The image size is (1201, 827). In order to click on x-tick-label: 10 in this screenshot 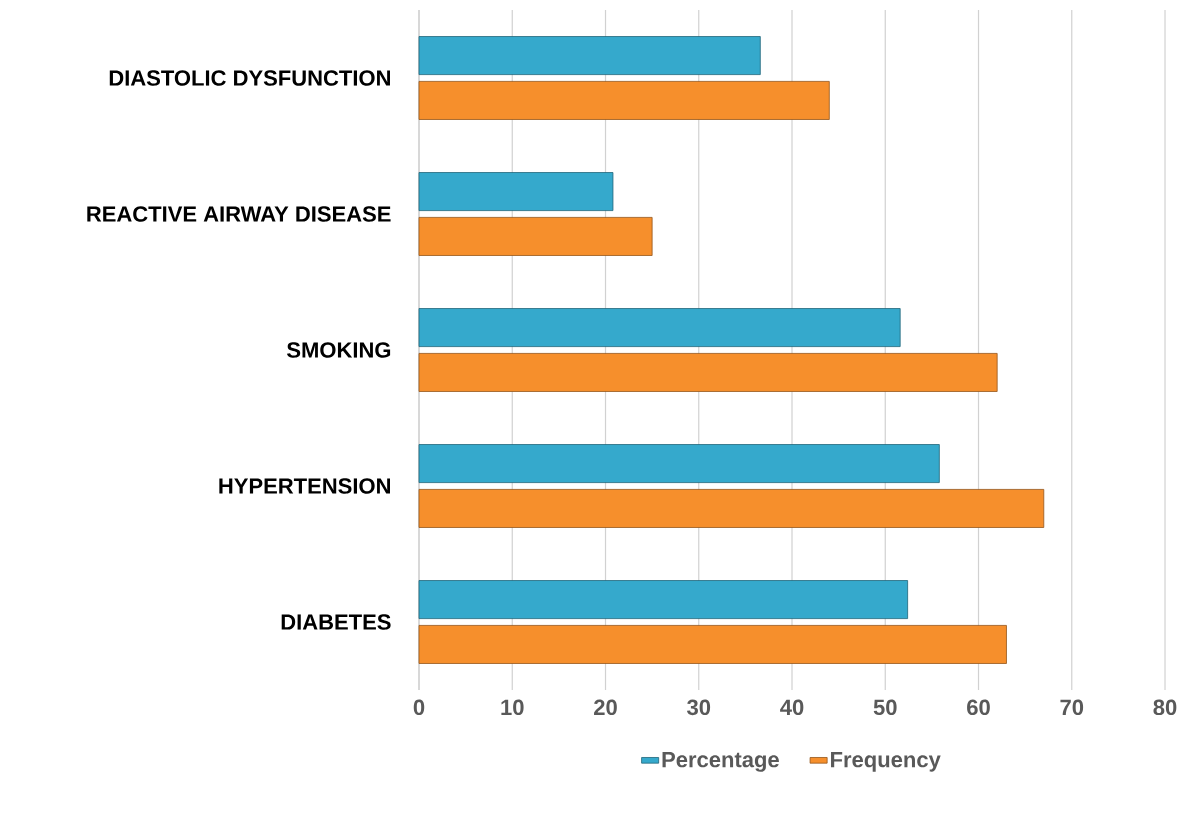, I will do `click(512, 707)`.